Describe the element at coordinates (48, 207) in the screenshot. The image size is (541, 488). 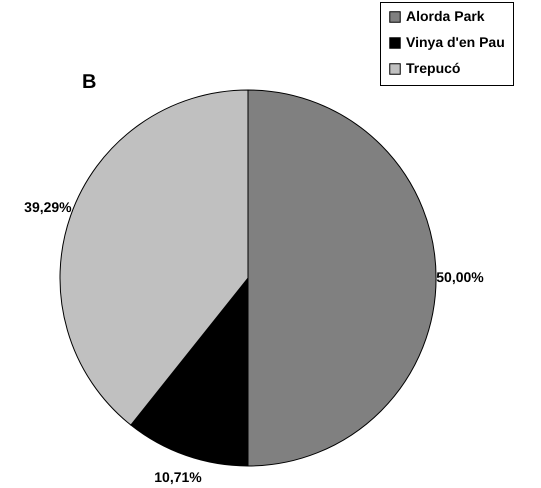
I see `data-label: 39,29%` at that location.